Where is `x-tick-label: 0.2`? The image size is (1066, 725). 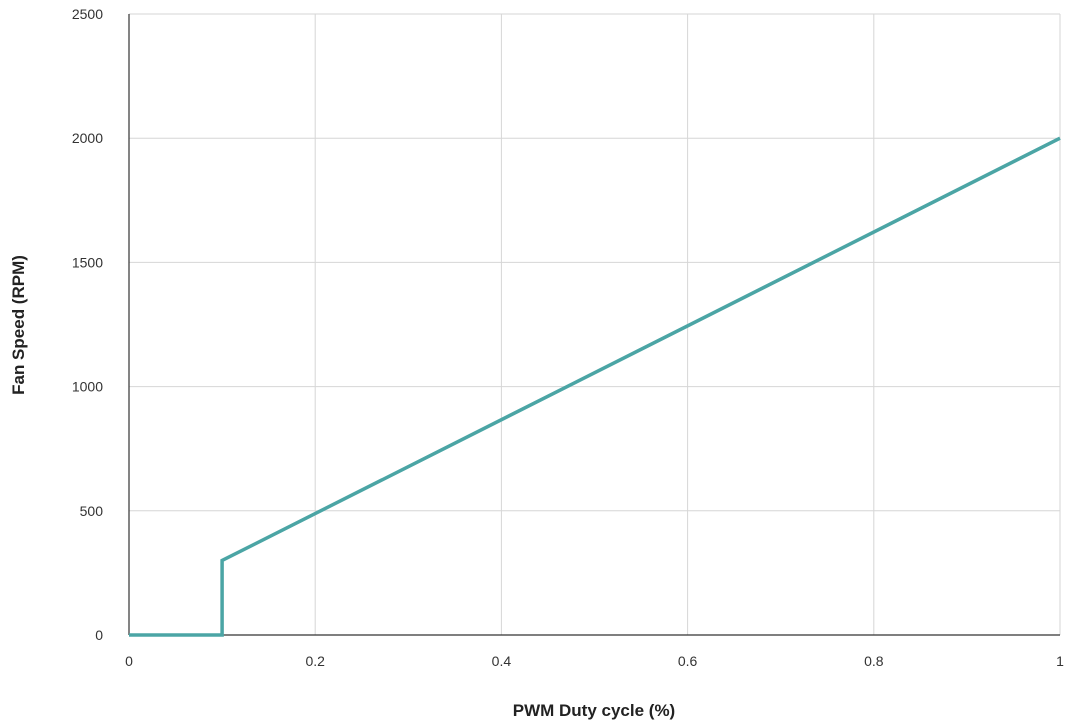
x-tick-label: 0.2 is located at coordinates (315, 661).